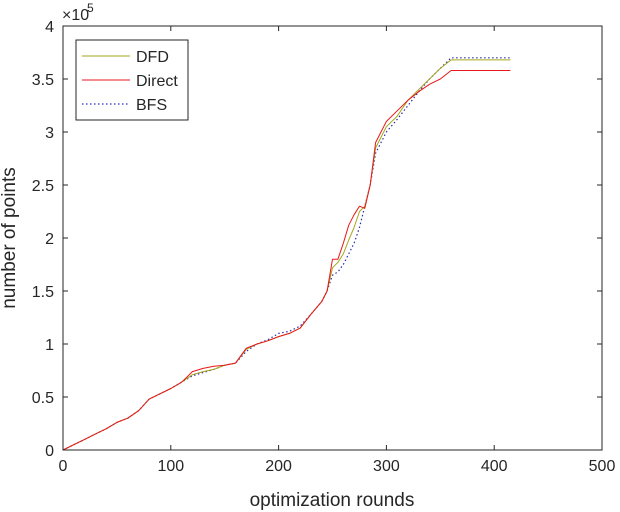 The image size is (620, 512). I want to click on y-exponent-base: ×10, so click(75, 15).